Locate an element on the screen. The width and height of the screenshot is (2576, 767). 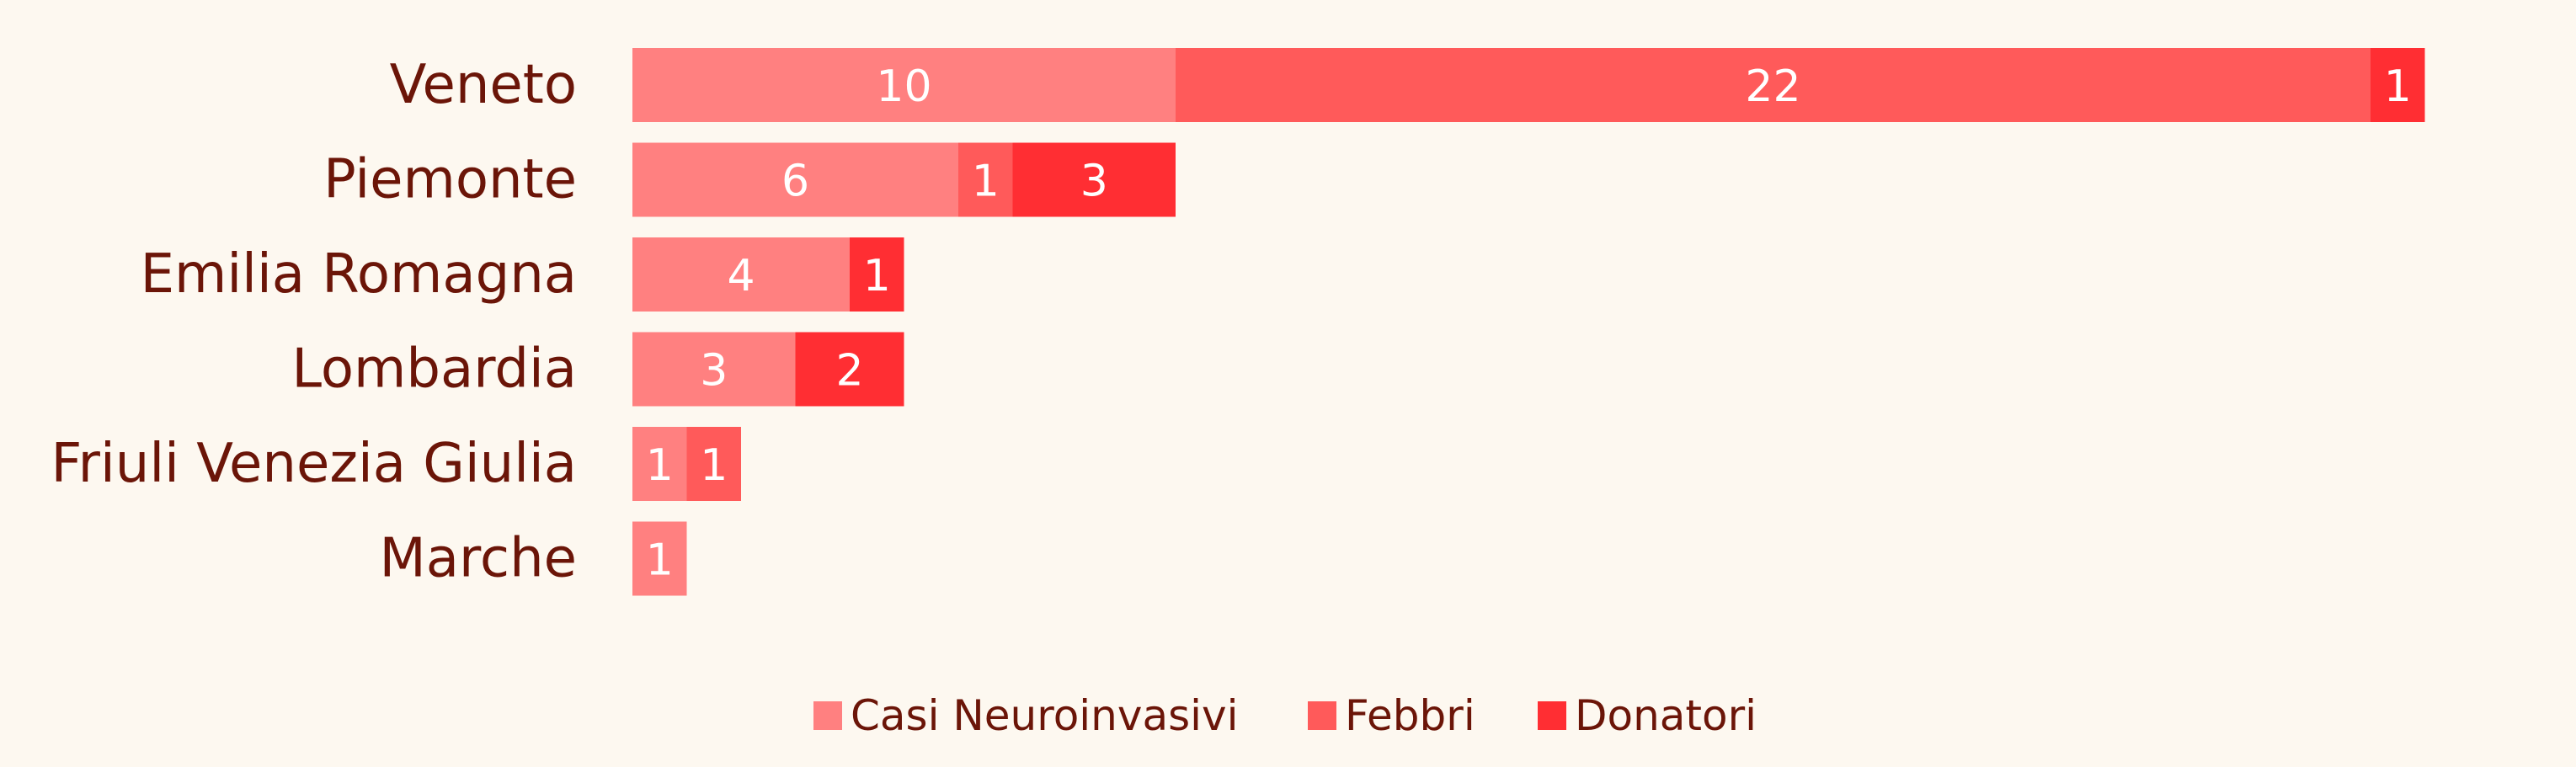
category-label-lombardia: Lombardia is located at coordinates (434, 369).